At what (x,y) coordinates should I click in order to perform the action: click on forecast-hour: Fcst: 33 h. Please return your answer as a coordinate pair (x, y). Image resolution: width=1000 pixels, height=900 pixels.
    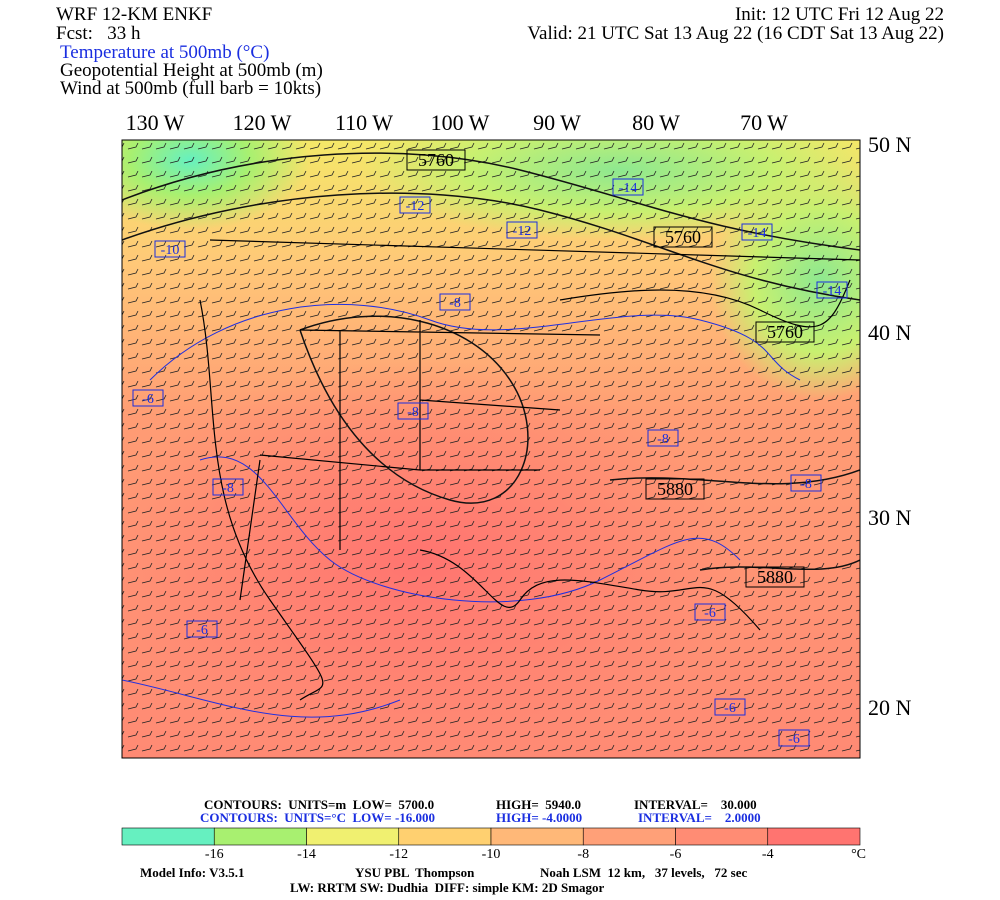
    Looking at the image, I should click on (98, 33).